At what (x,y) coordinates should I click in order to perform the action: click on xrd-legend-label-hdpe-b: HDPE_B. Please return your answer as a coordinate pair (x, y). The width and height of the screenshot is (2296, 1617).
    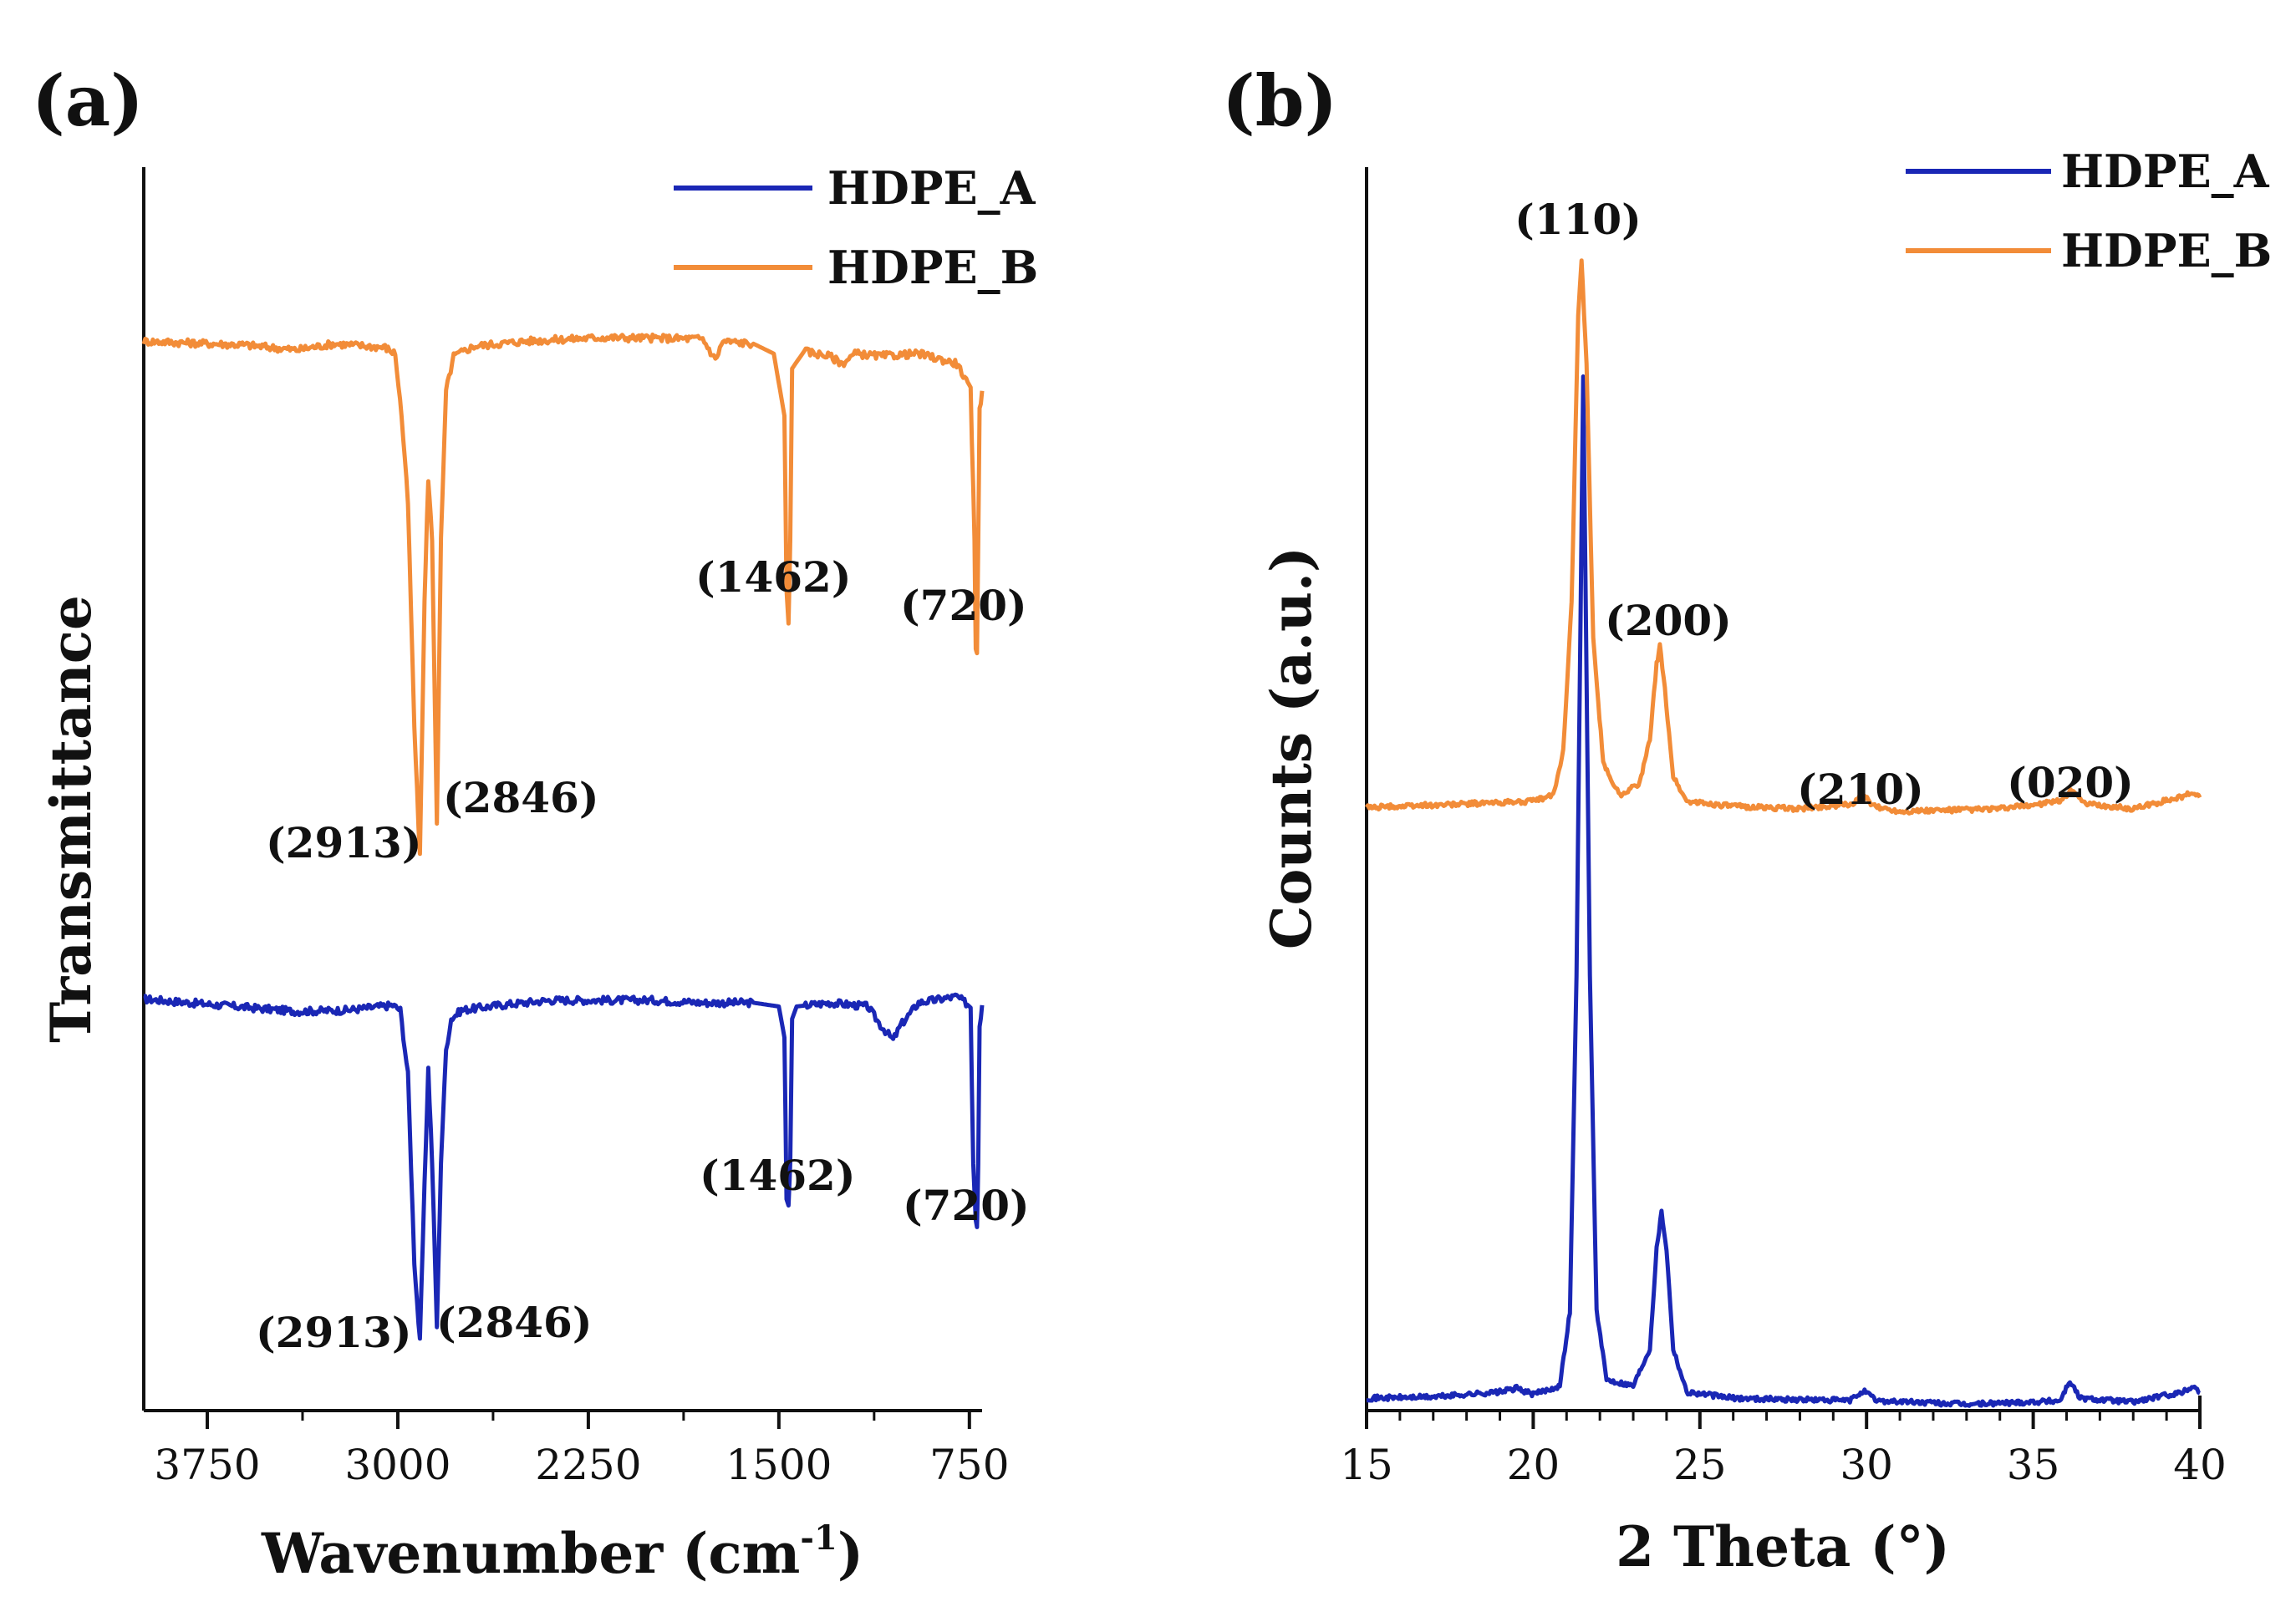
    Looking at the image, I should click on (2166, 251).